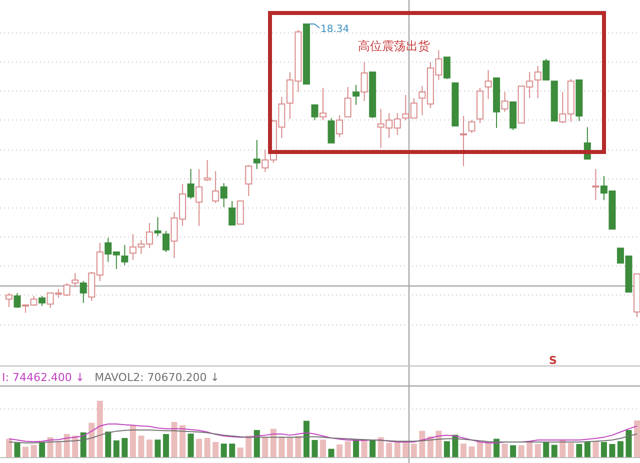  Describe the element at coordinates (43, 377) in the screenshot. I see `text: I: 74462.400 ↓` at that location.